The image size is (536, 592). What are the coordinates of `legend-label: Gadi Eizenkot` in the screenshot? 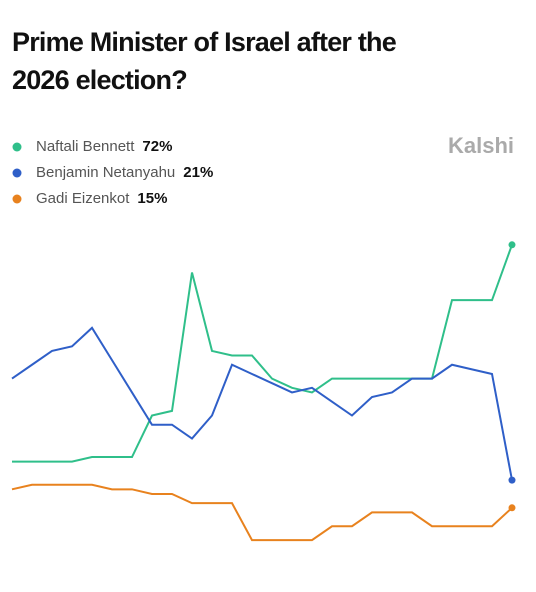 It's located at (83, 198).